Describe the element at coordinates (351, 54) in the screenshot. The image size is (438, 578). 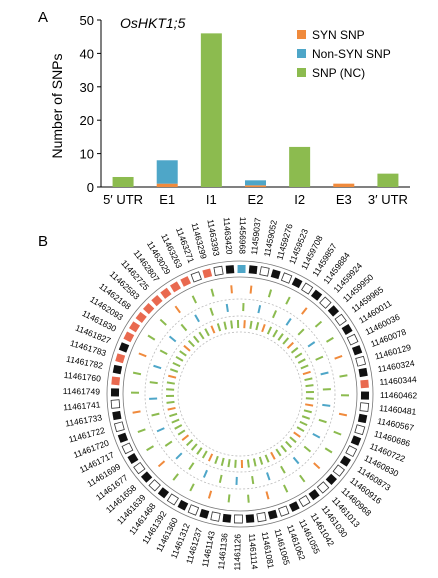
I see `legend-label: Non-SYN SNP` at that location.